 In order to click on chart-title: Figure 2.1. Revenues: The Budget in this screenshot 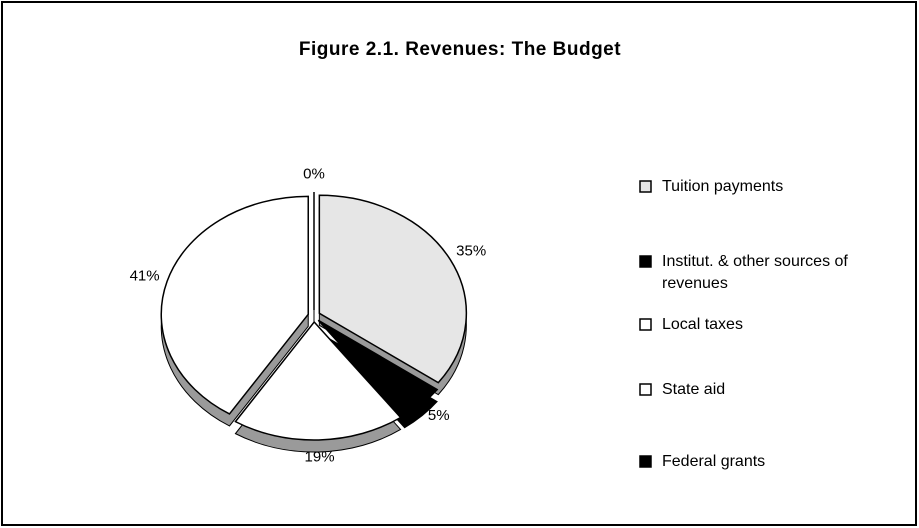, I will do `click(460, 49)`.